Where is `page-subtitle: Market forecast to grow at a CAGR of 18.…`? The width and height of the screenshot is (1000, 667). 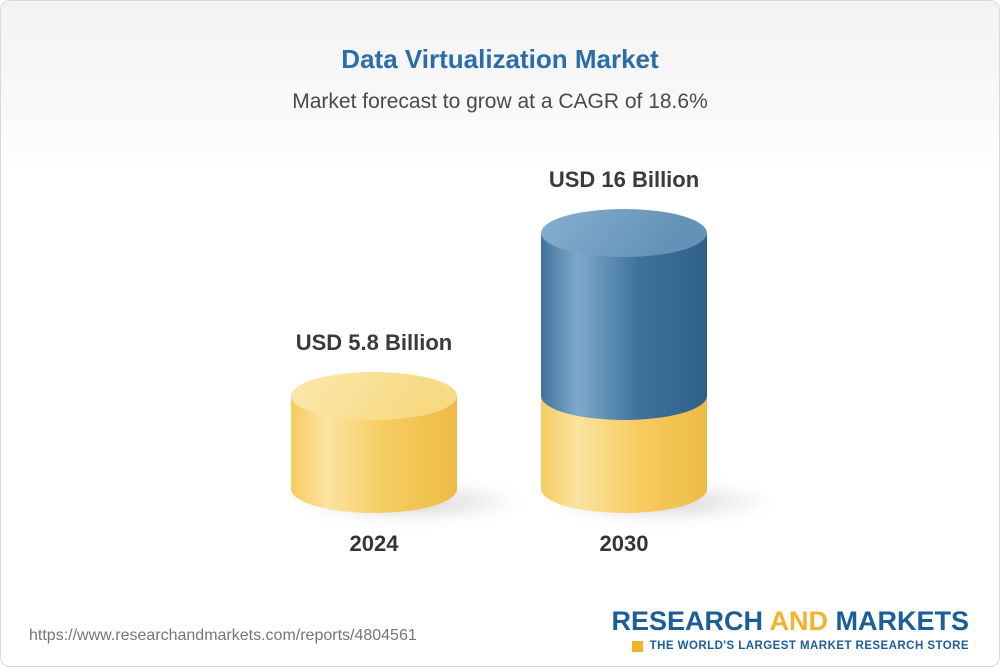 page-subtitle: Market forecast to grow at a CAGR of 18.… is located at coordinates (500, 101).